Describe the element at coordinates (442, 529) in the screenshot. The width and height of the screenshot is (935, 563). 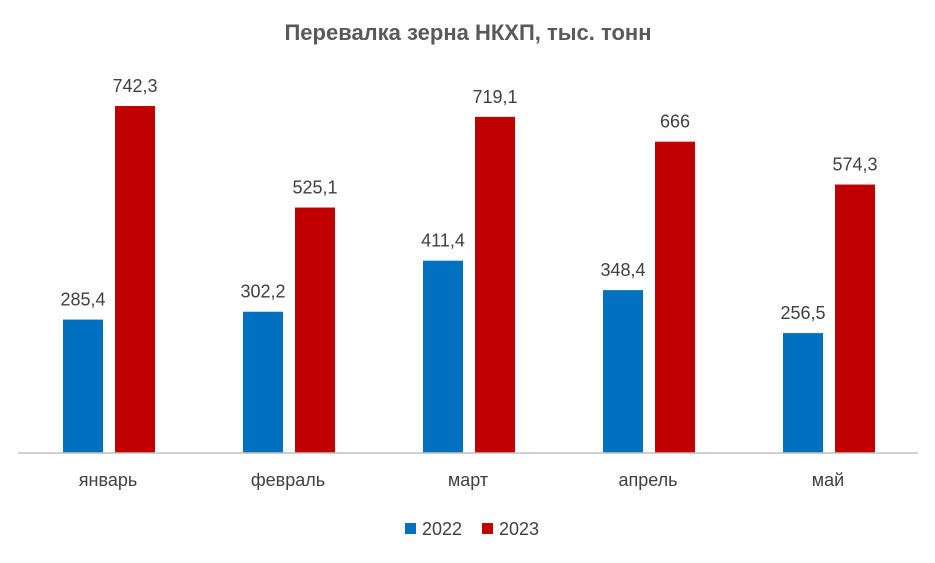
I see `legend-label-2022: 2022` at that location.